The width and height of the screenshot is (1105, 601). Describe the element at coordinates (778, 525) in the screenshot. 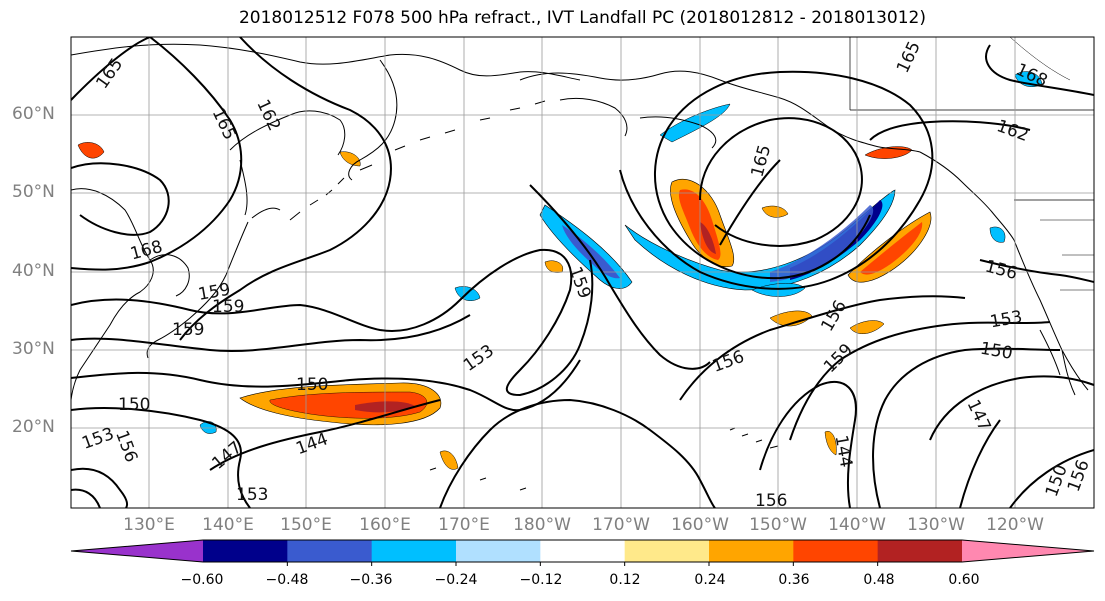

I see `lon-label: 150°W` at that location.